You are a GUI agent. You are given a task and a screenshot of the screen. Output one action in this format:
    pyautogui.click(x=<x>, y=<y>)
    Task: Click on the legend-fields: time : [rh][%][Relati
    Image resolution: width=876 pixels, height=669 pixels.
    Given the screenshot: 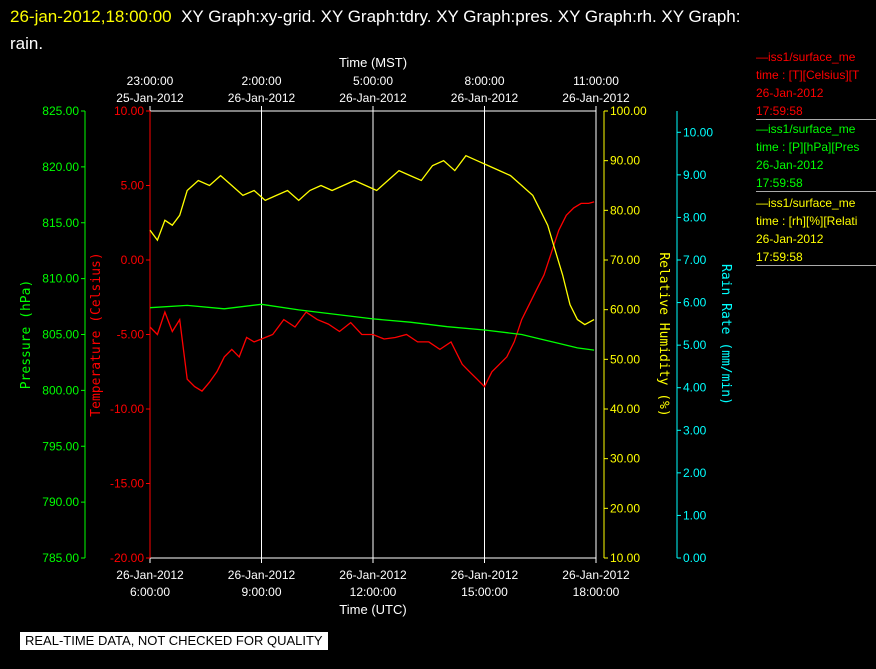 What is the action you would take?
    pyautogui.click(x=807, y=221)
    